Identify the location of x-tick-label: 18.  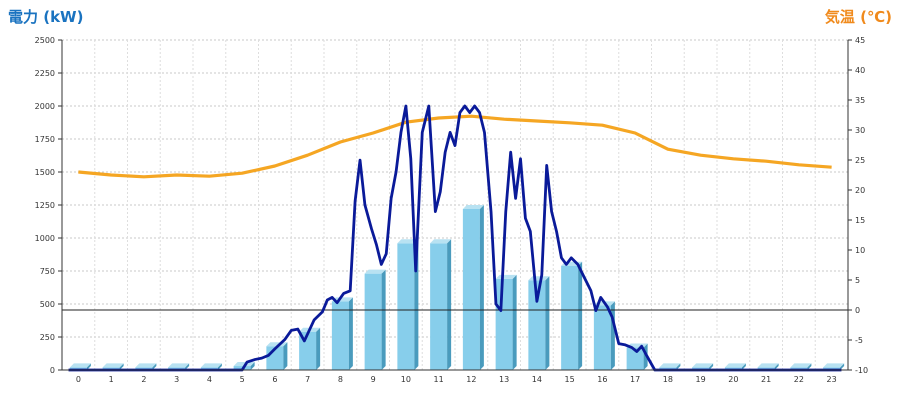
(668, 379).